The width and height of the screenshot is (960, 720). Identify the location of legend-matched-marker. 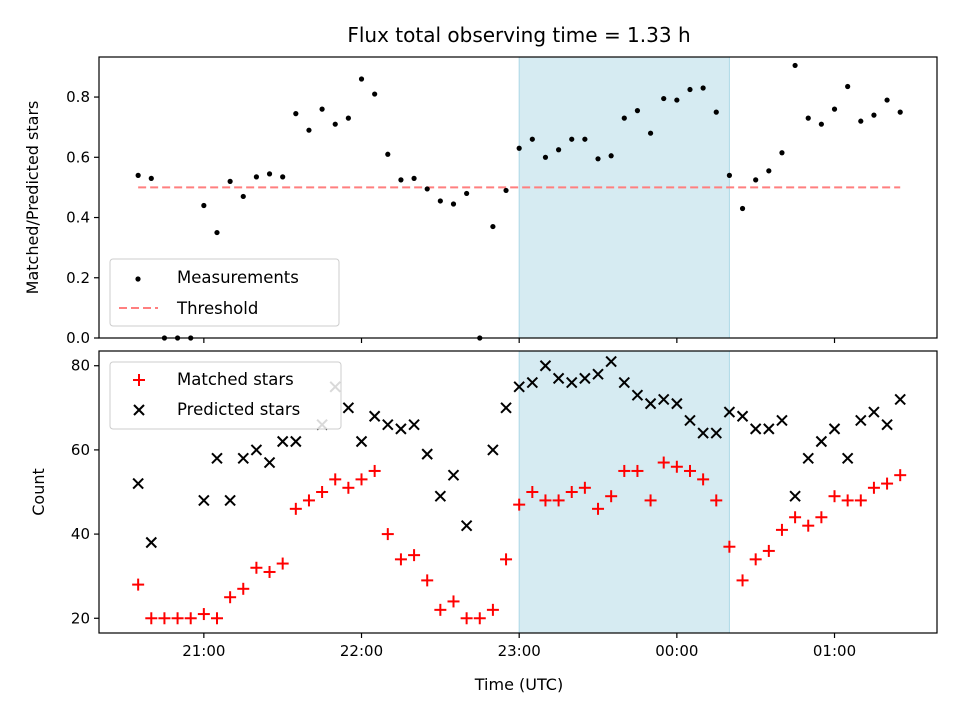
(139, 380).